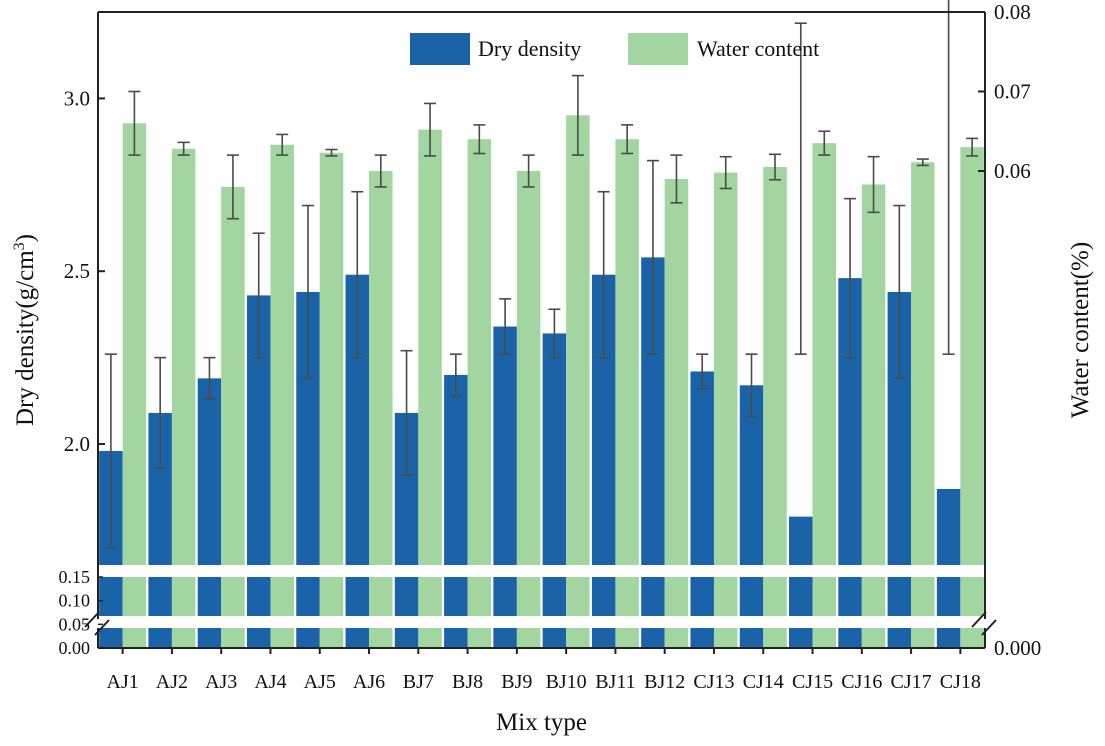  What do you see at coordinates (960, 682) in the screenshot?
I see `x-tick-label: CJ18` at bounding box center [960, 682].